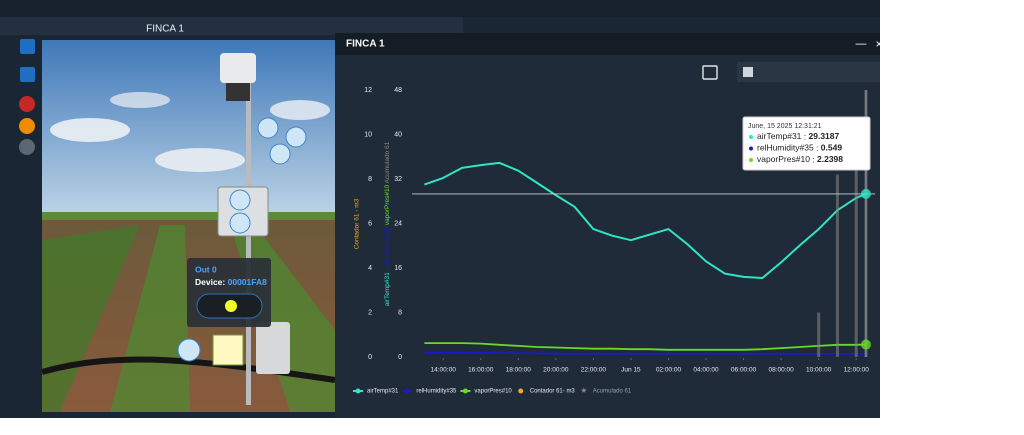 This screenshot has width=1024, height=435. What do you see at coordinates (387, 249) in the screenshot?
I see `y-axis-title-part: relHumidity#35` at bounding box center [387, 249].